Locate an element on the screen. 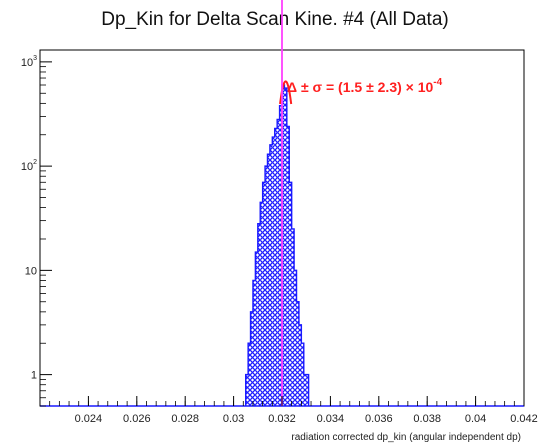  fit-annotation-exponent: -4 is located at coordinates (437, 82).